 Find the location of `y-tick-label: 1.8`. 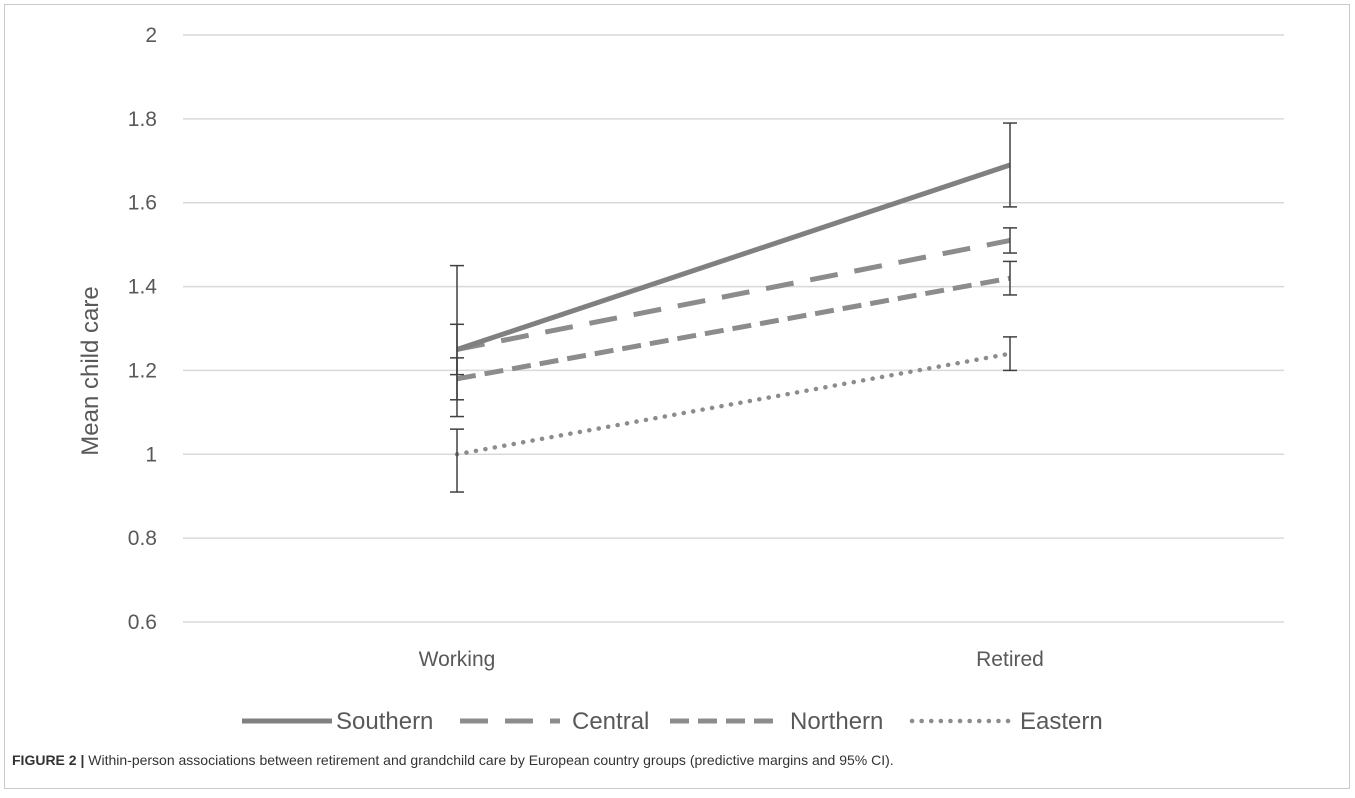

y-tick-label: 1.8 is located at coordinates (142, 119).